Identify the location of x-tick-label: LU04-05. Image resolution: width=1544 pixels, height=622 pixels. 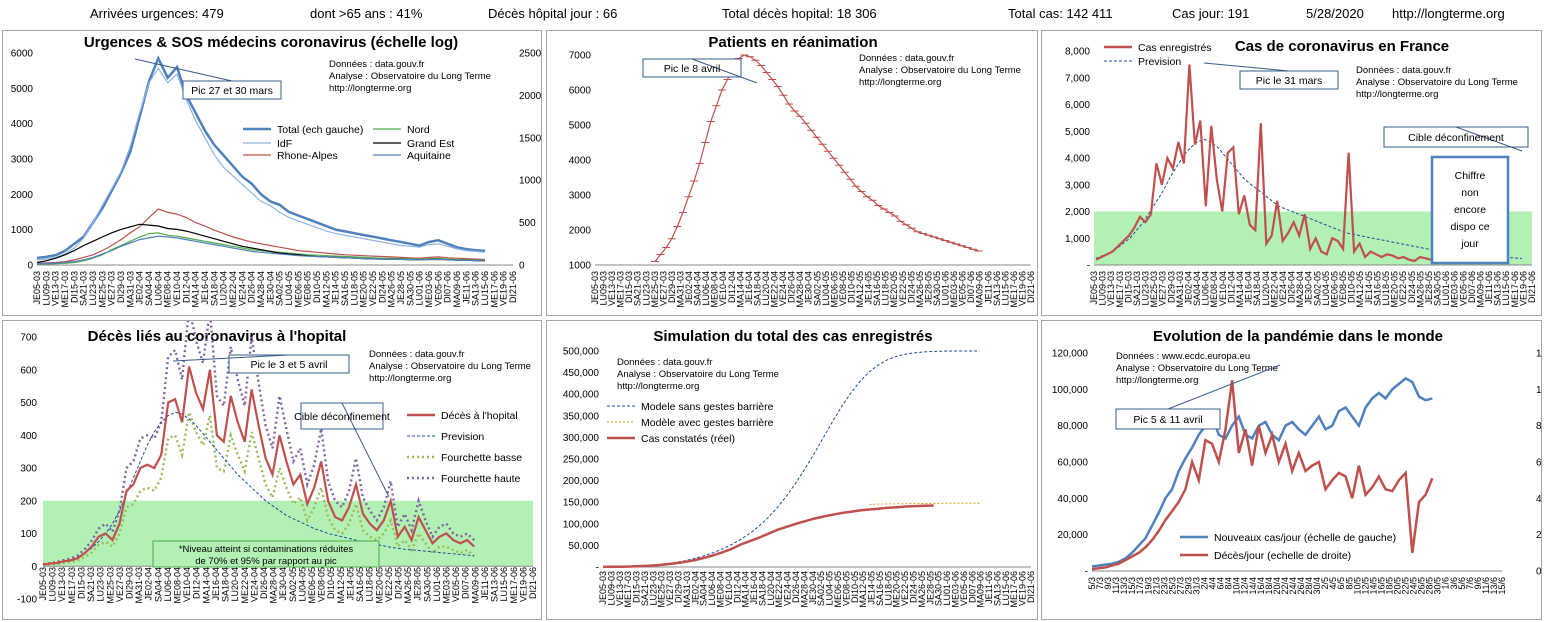
(1326, 288).